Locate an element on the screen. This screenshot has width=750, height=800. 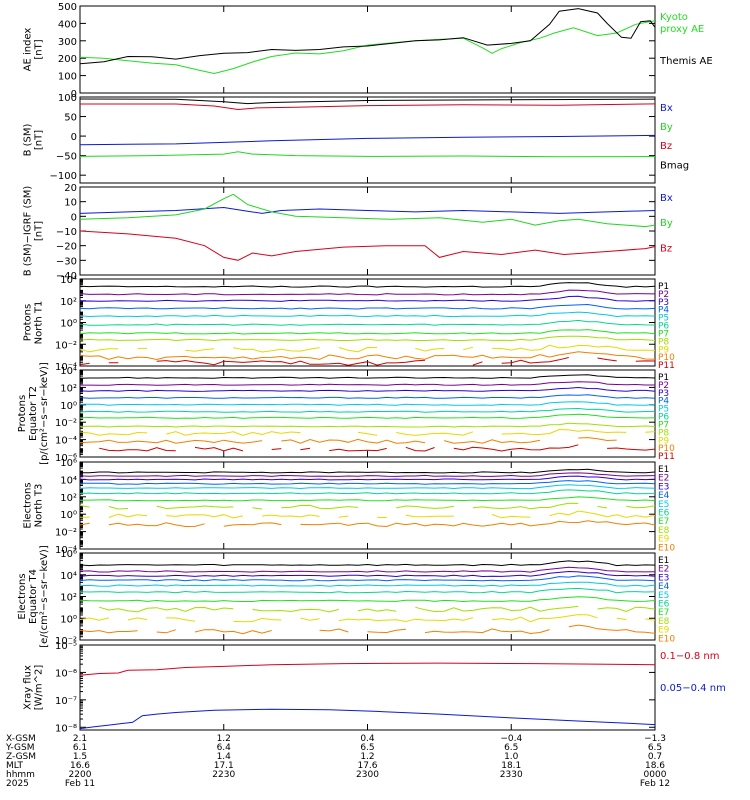
channel-label: P5 is located at coordinates (663, 319).